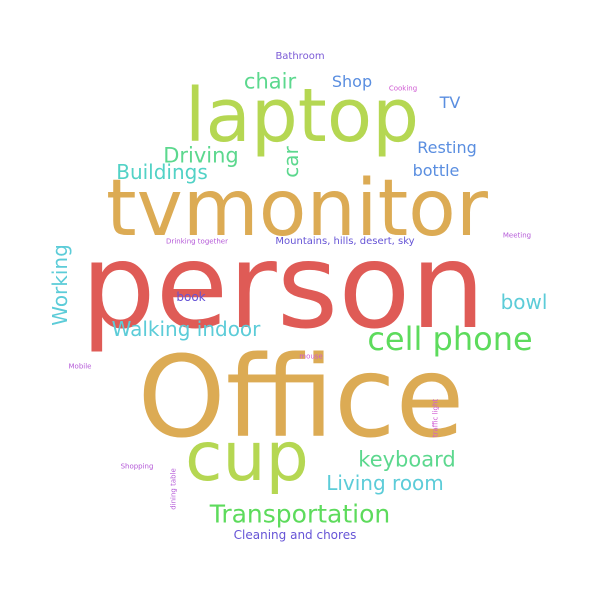  What do you see at coordinates (197, 241) in the screenshot?
I see `word-drinking-together: Drinking together` at bounding box center [197, 241].